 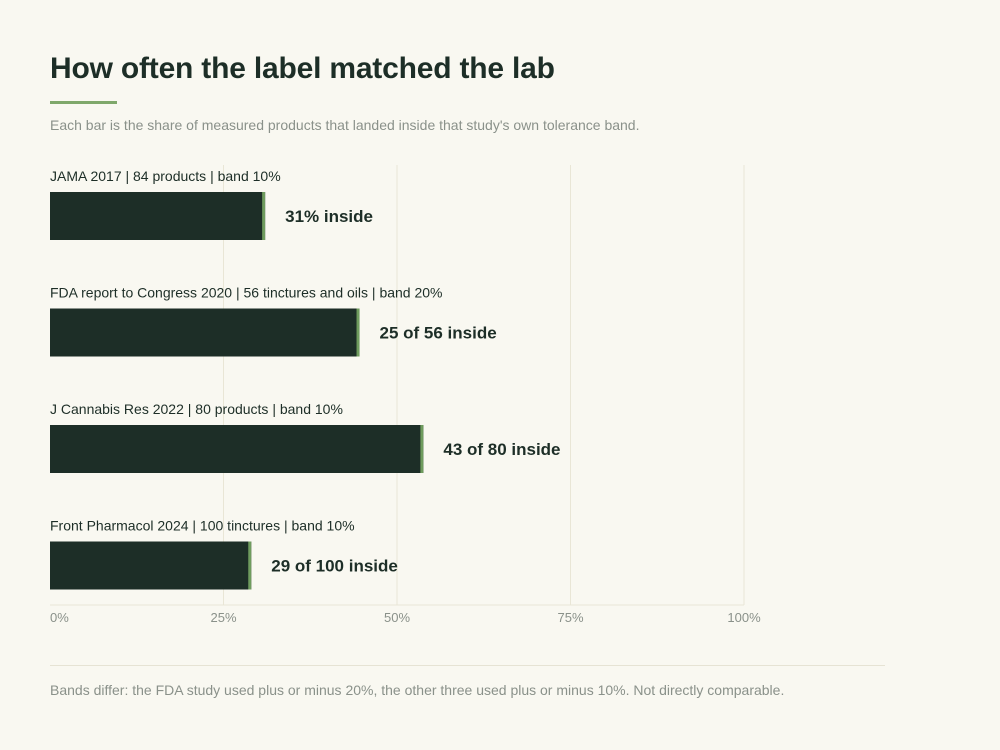 What do you see at coordinates (83, 102) in the screenshot?
I see `title-accent-rule` at bounding box center [83, 102].